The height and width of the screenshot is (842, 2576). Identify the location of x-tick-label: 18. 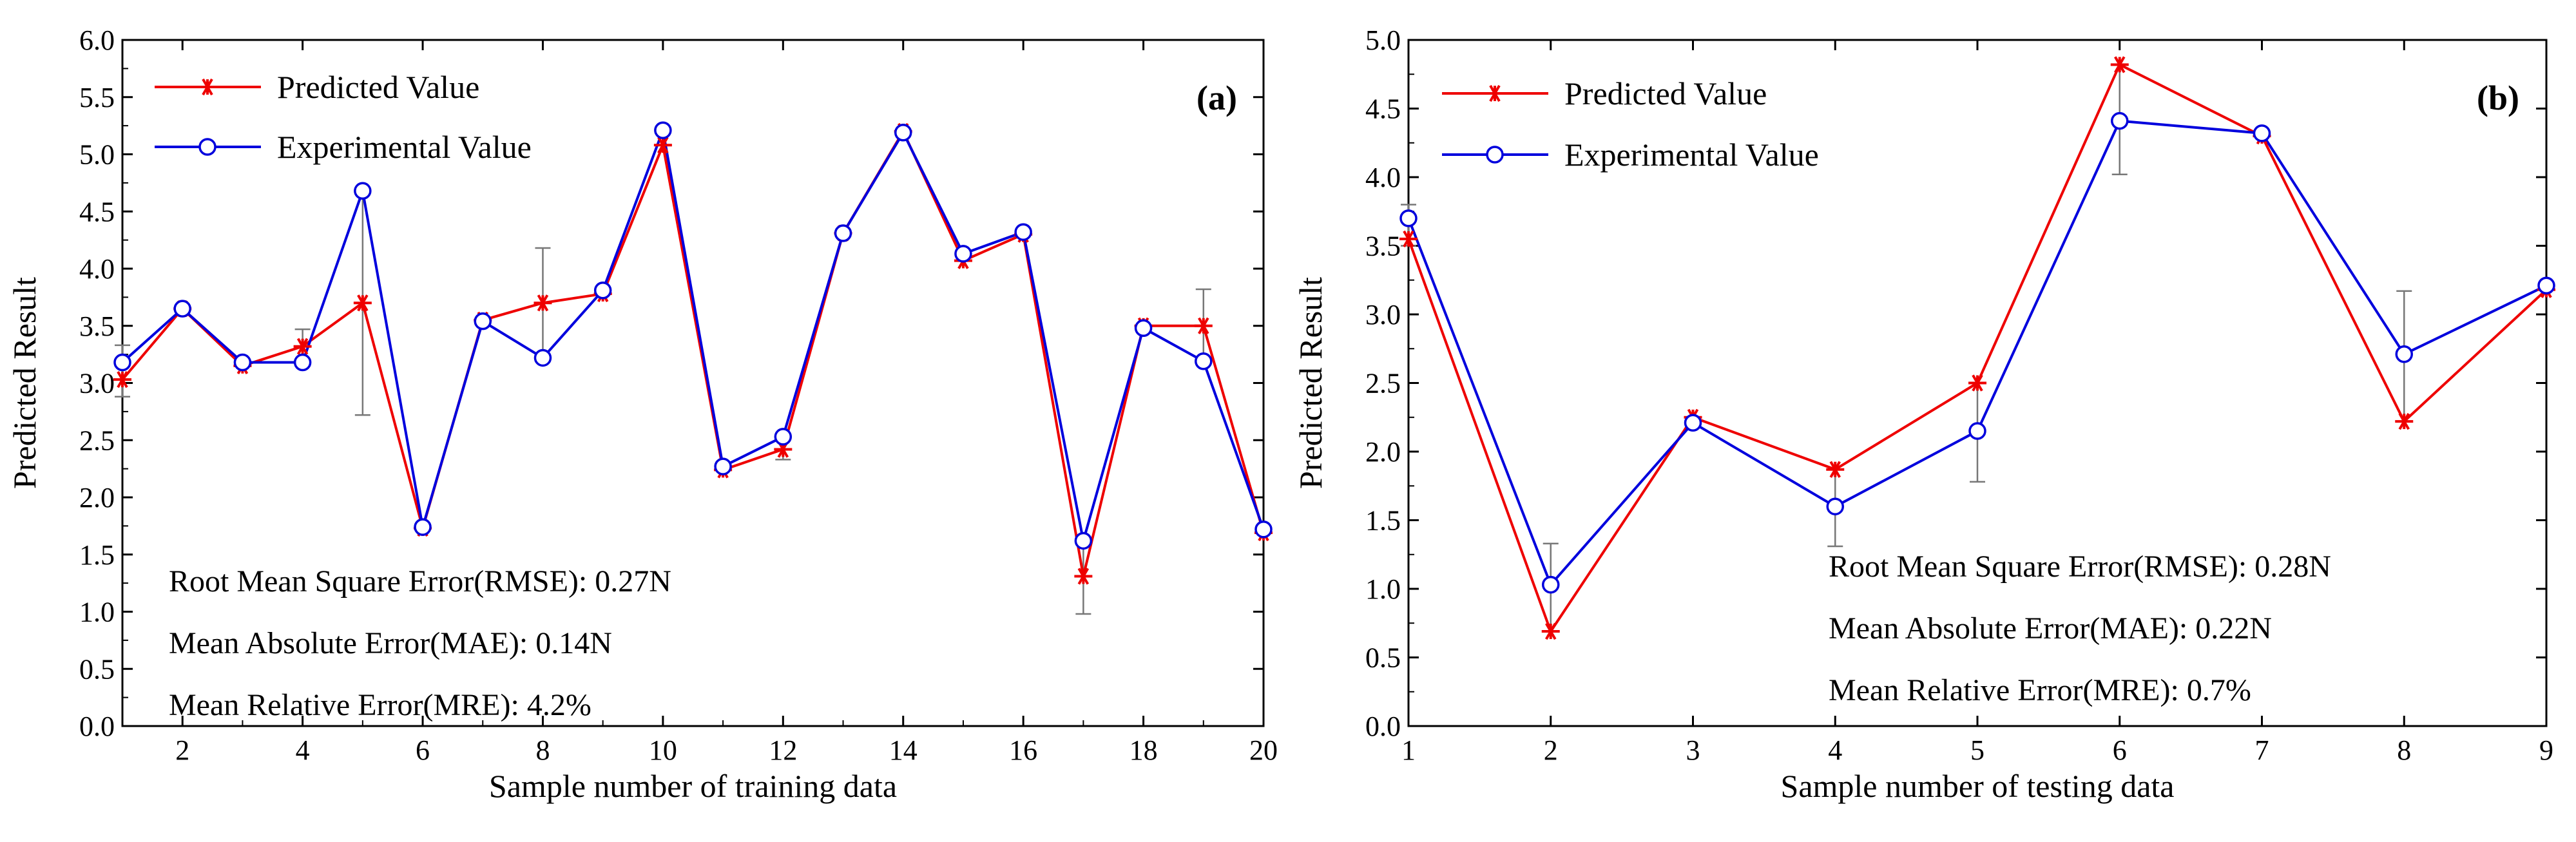
(1144, 750).